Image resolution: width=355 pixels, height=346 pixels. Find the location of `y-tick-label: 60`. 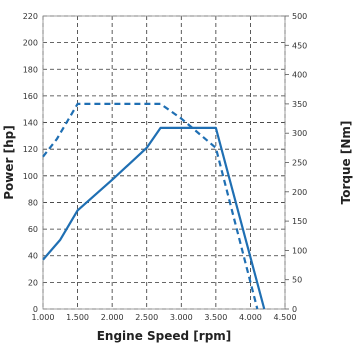

y-tick-label: 60 is located at coordinates (33, 229).